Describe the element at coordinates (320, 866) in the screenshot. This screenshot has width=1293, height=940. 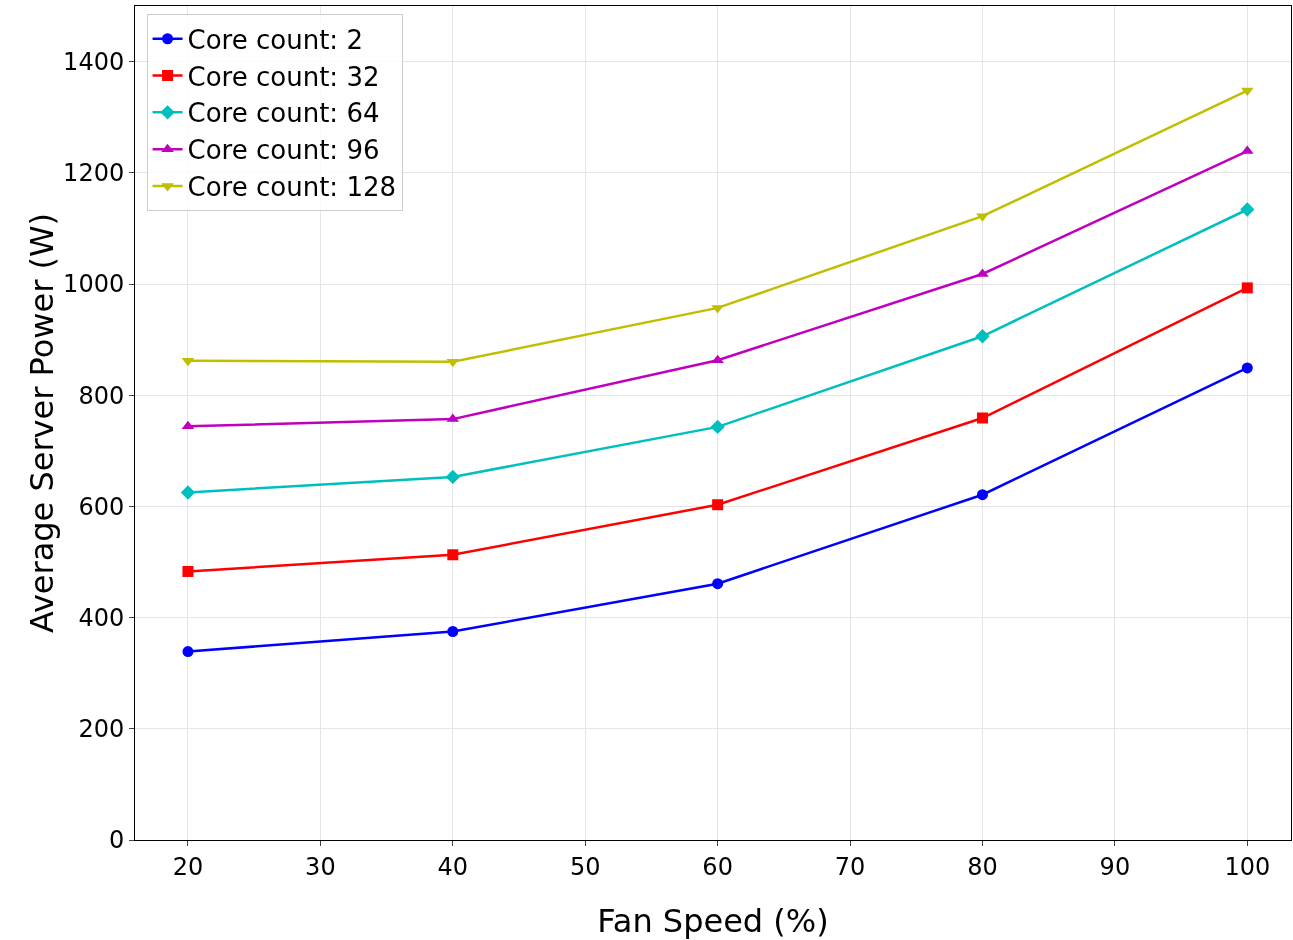
I see `x-tick-label: 30` at that location.